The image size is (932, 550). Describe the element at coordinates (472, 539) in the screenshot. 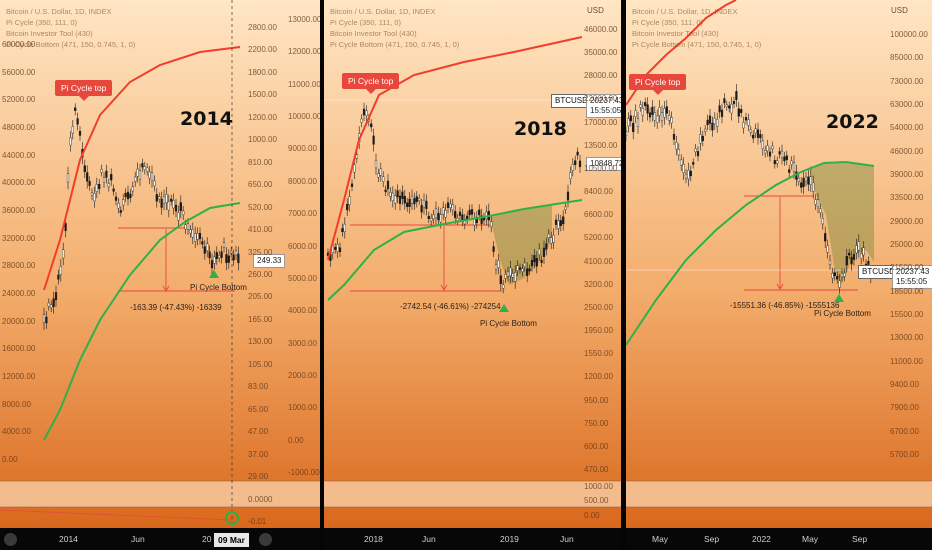

I see `time-axis: 2018 Jun 2019 Jun` at that location.